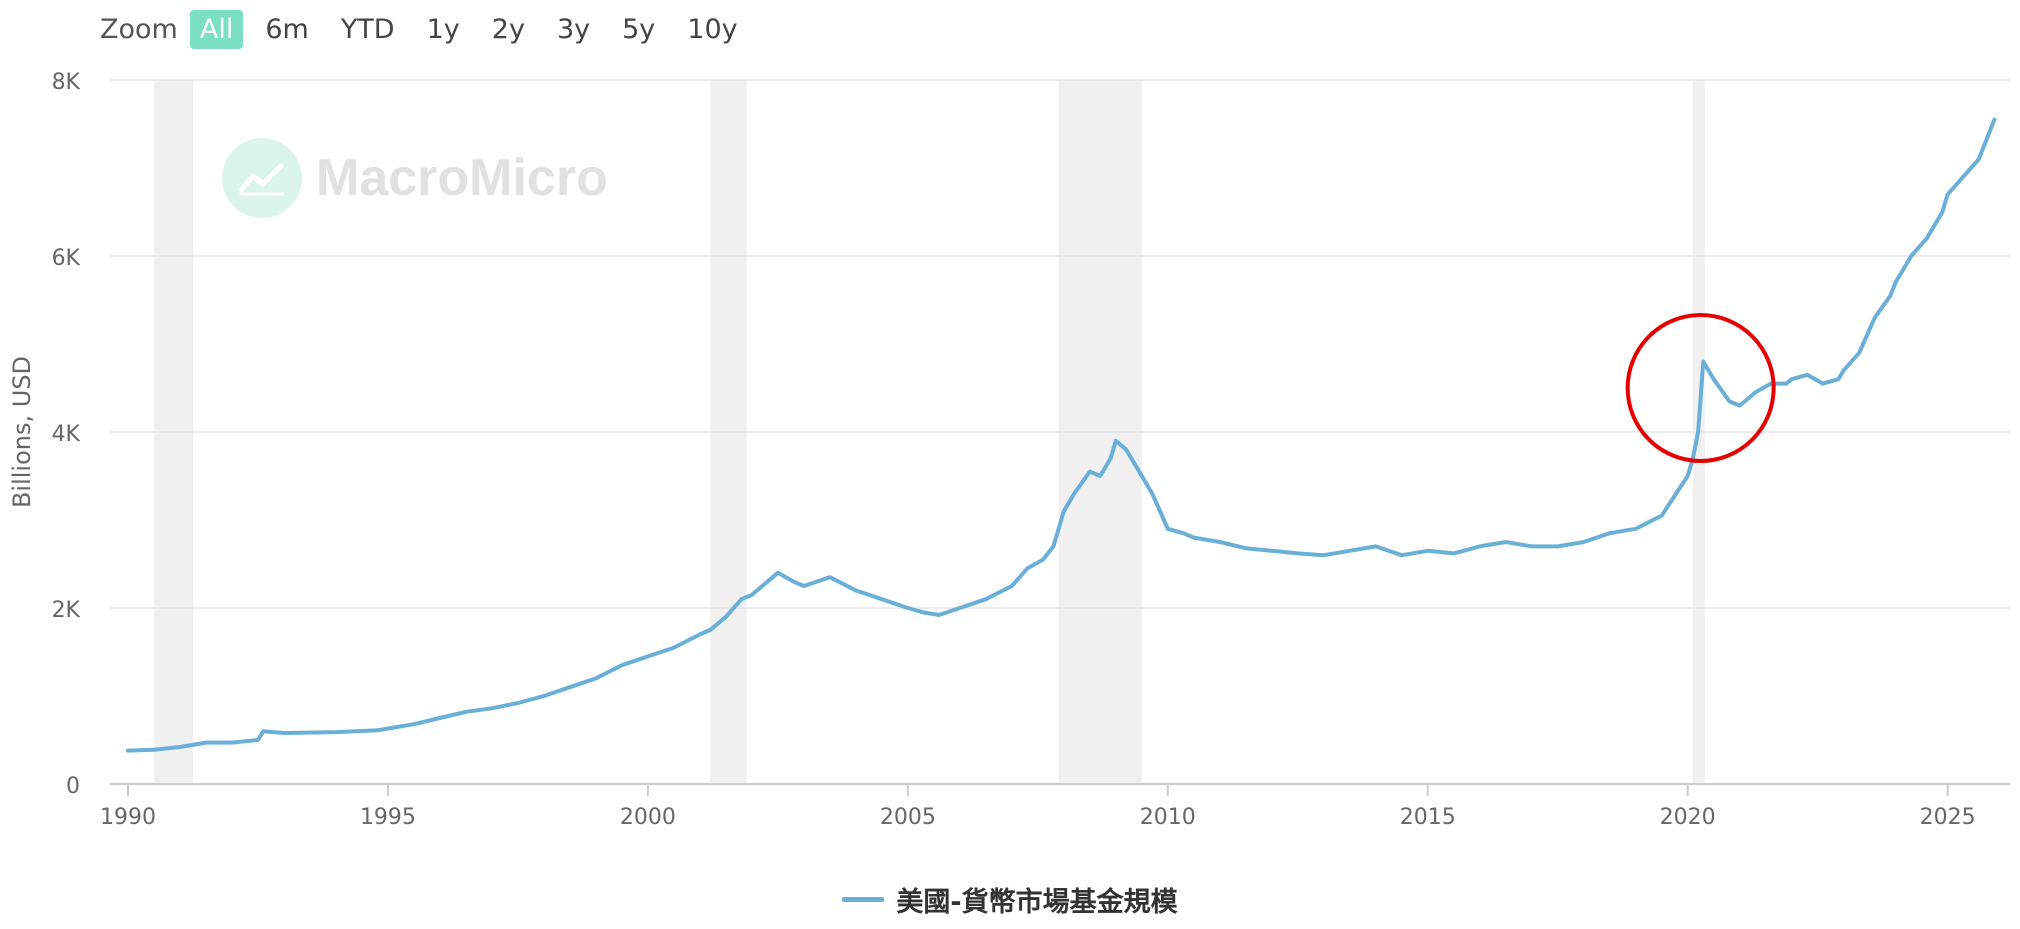  Describe the element at coordinates (66, 82) in the screenshot. I see `y-tick-label-4: 8K` at that location.